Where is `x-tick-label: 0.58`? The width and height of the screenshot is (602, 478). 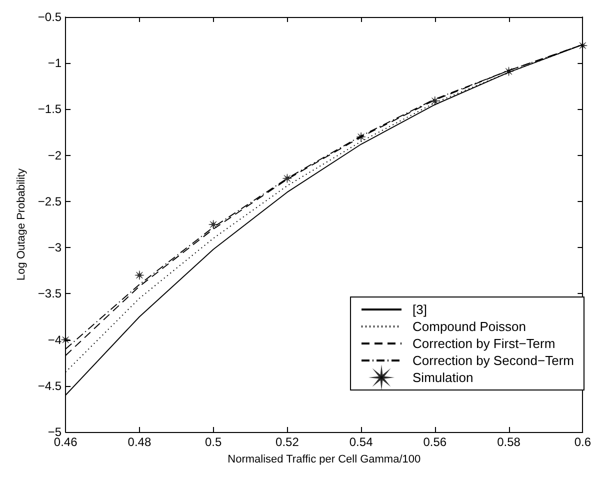 x-tick-label: 0.58 is located at coordinates (509, 442).